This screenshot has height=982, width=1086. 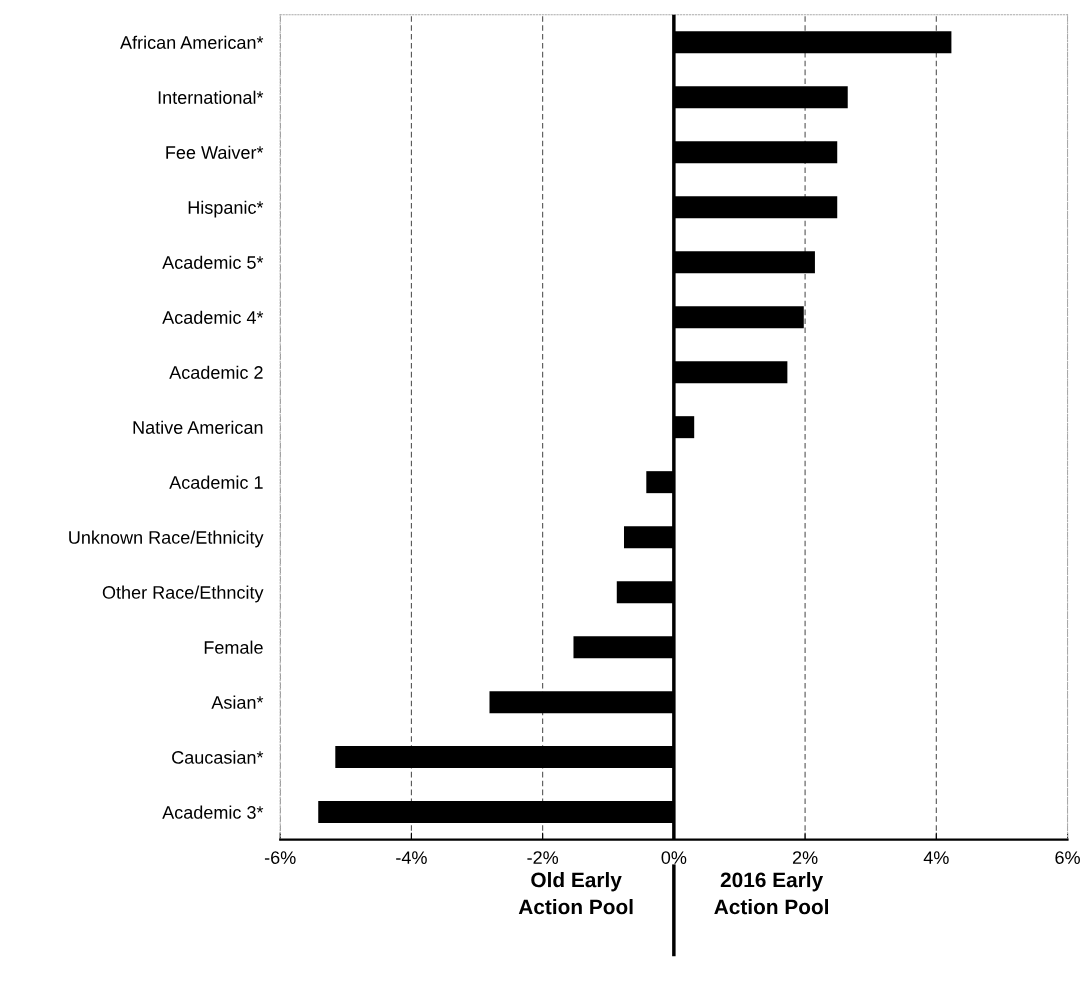 I want to click on y-tick-label: African American*, so click(x=192, y=42).